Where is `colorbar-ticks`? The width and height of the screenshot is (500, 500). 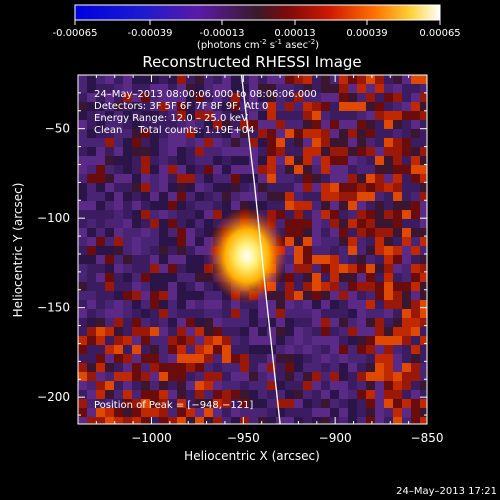
colorbar-ticks is located at coordinates (257, 22).